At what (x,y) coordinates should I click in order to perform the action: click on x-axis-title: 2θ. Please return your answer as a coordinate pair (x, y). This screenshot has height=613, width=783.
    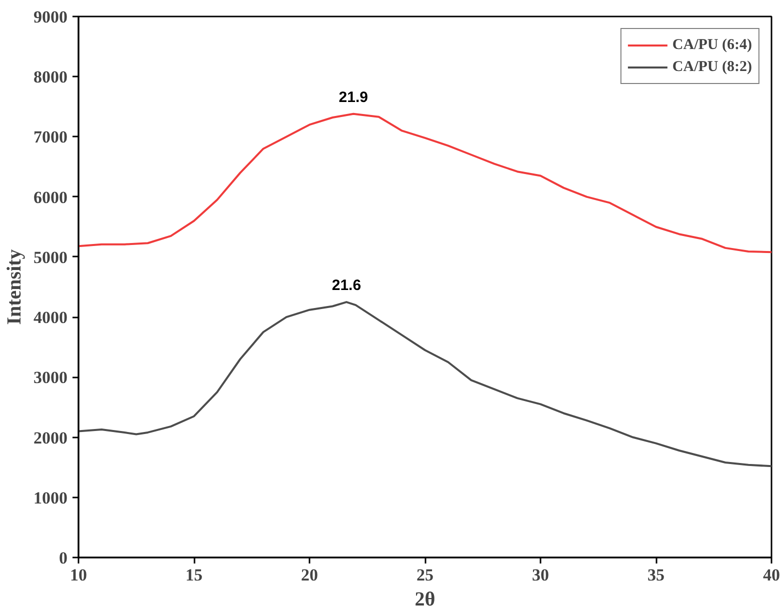
    Looking at the image, I should click on (425, 599).